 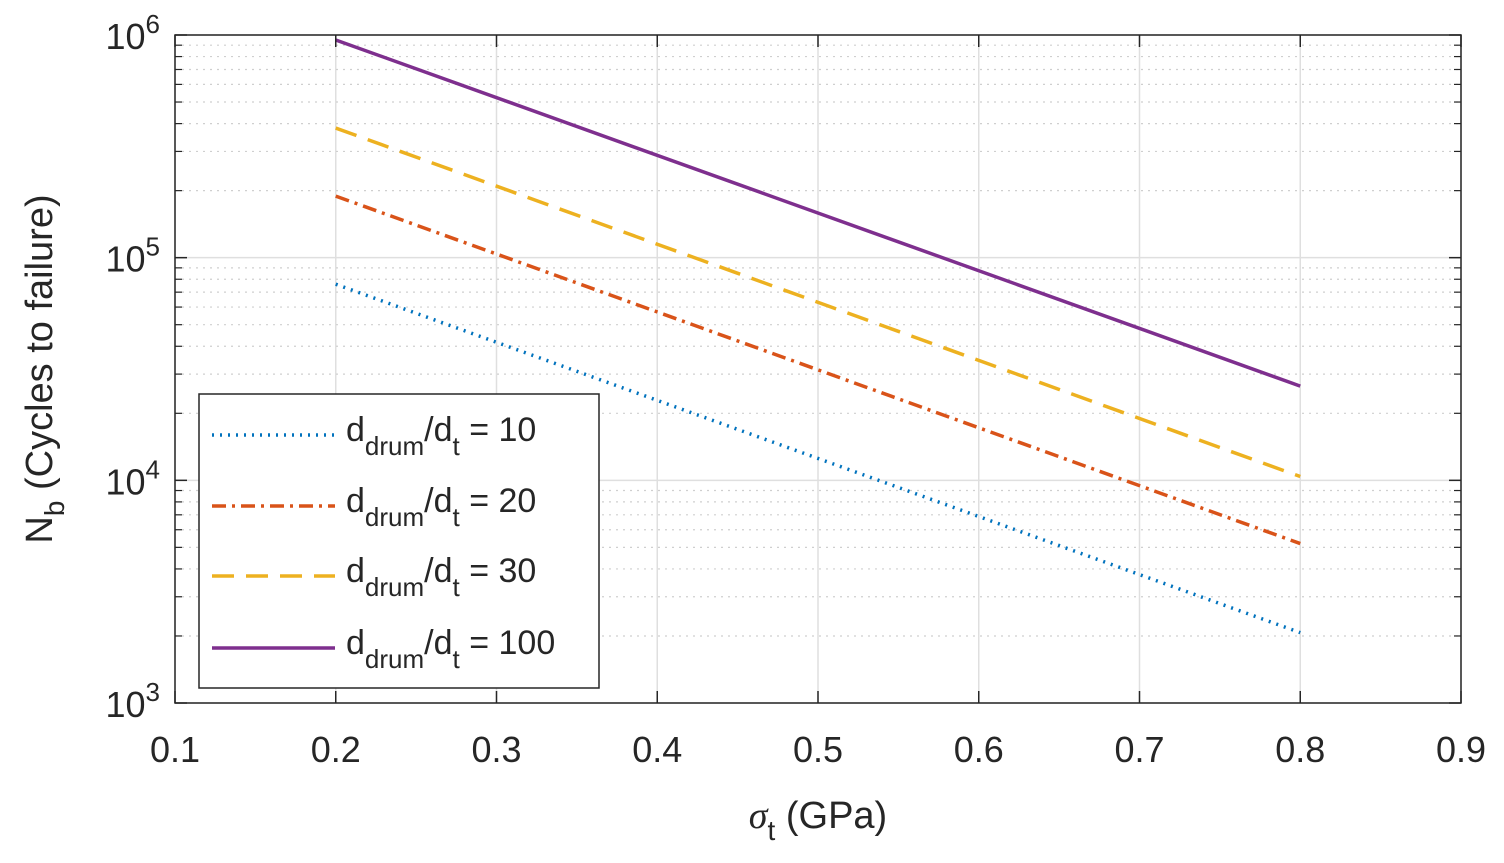 I want to click on x-tick-label: 0.7, so click(x=1139, y=749).